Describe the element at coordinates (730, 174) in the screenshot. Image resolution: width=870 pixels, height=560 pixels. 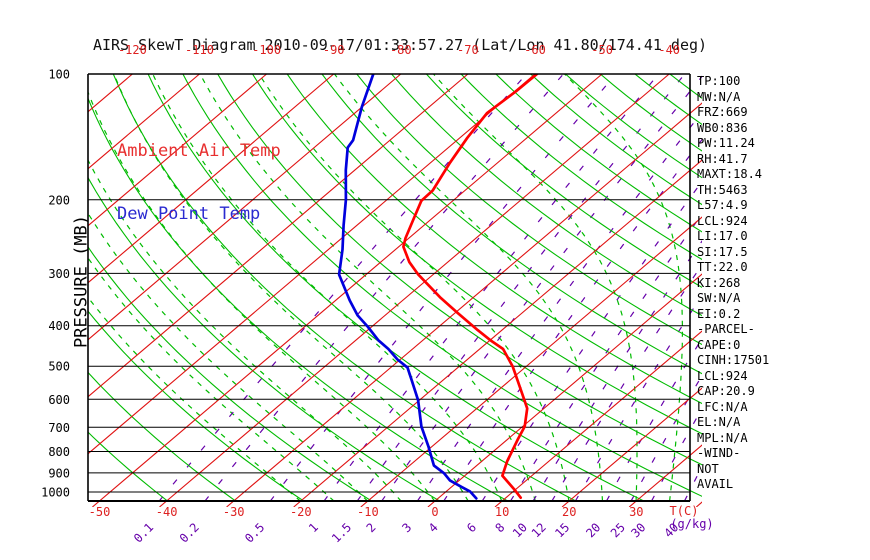
I see `stat-row: MAXT:18.4` at that location.